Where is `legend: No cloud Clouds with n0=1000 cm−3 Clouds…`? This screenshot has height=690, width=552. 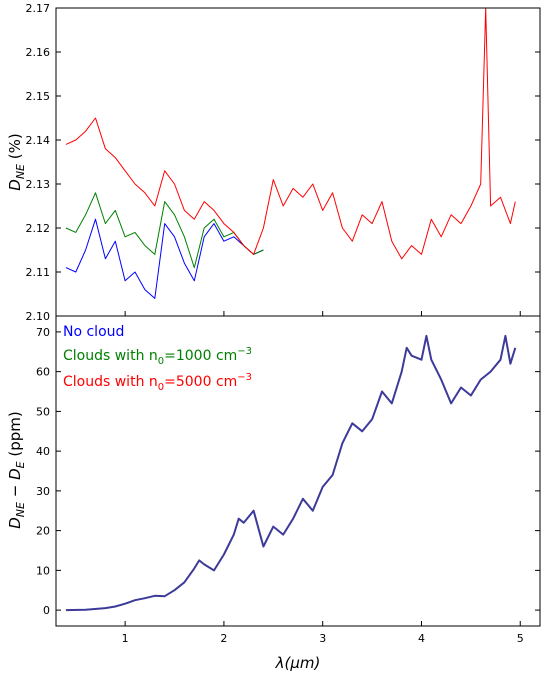 legend: No cloud Clouds with n0=1000 cm−3 Clouds… is located at coordinates (157, 358).